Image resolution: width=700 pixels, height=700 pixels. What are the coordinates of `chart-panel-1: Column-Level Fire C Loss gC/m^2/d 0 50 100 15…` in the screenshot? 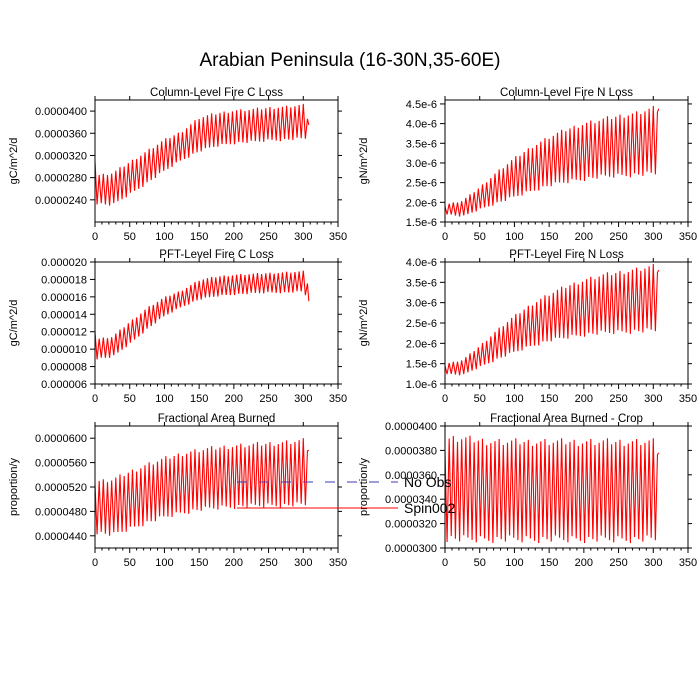 It's located at (177, 165).